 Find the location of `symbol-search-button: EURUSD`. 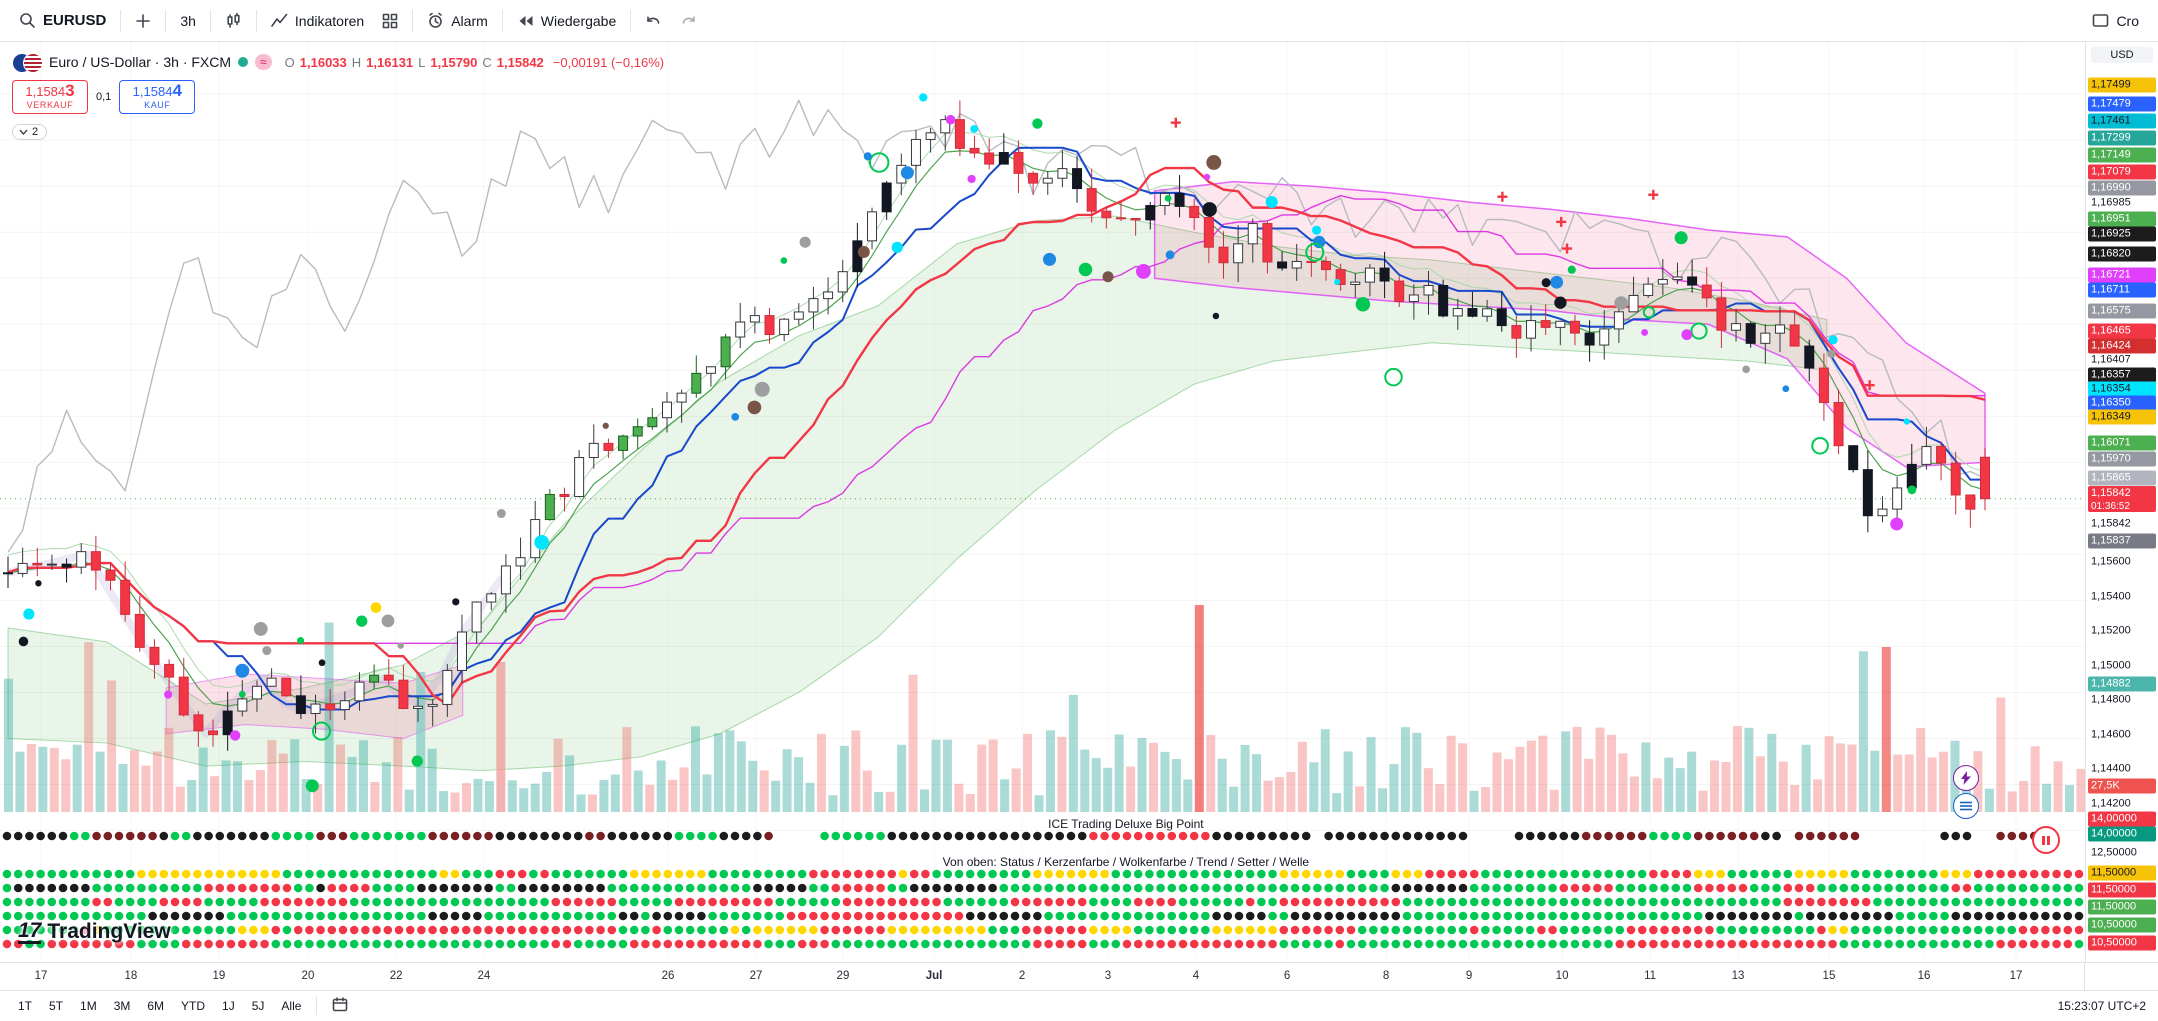

symbol-search-button: EURUSD is located at coordinates (62, 20).